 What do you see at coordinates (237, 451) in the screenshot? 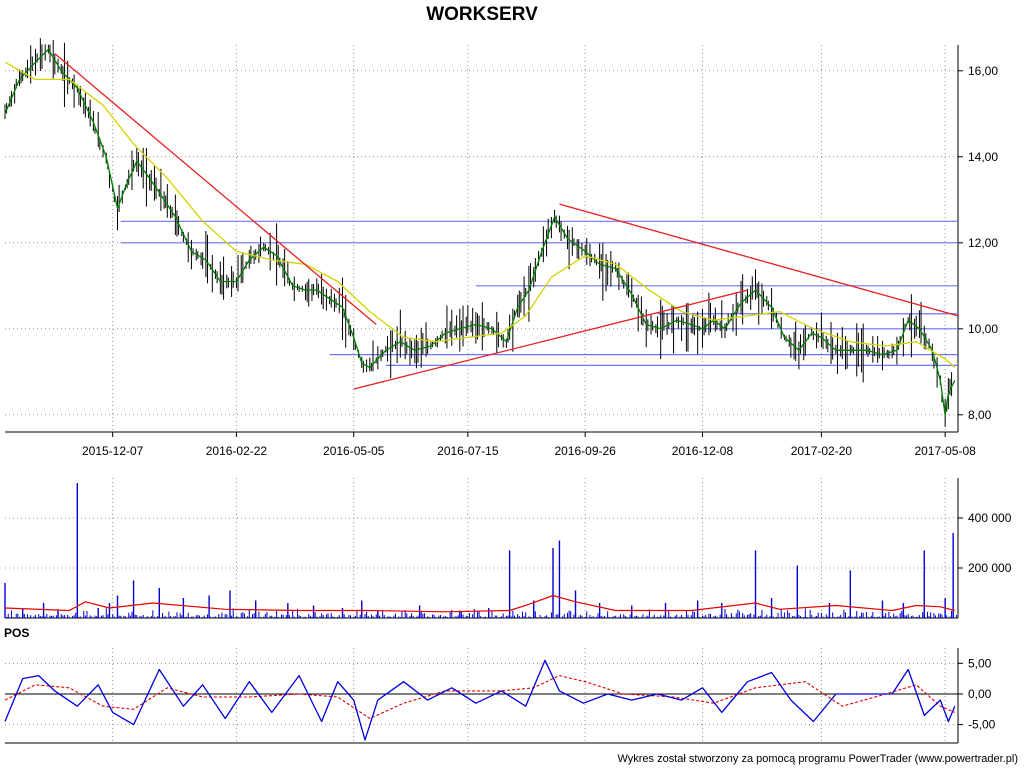
I see `price-xtick-label-1: 2016-02-22` at bounding box center [237, 451].